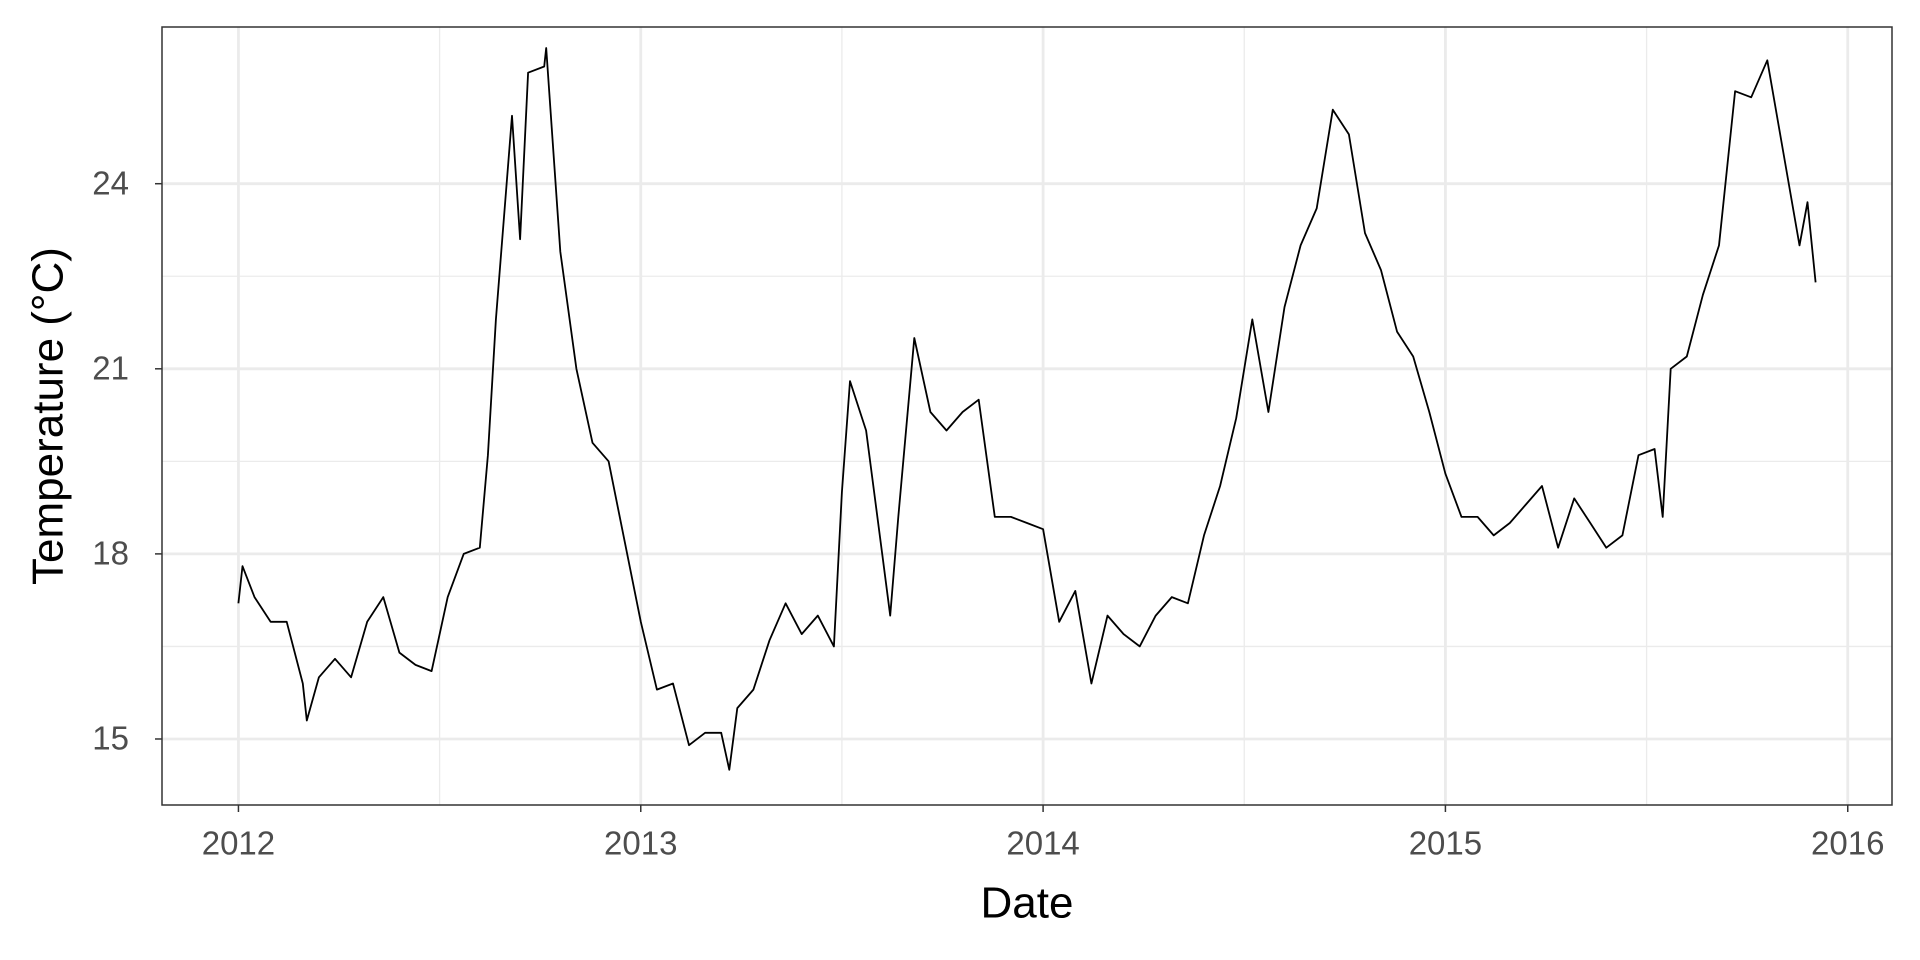 Image resolution: width=1920 pixels, height=960 pixels. Describe the element at coordinates (1847, 843) in the screenshot. I see `x-tick-label: 2016` at that location.